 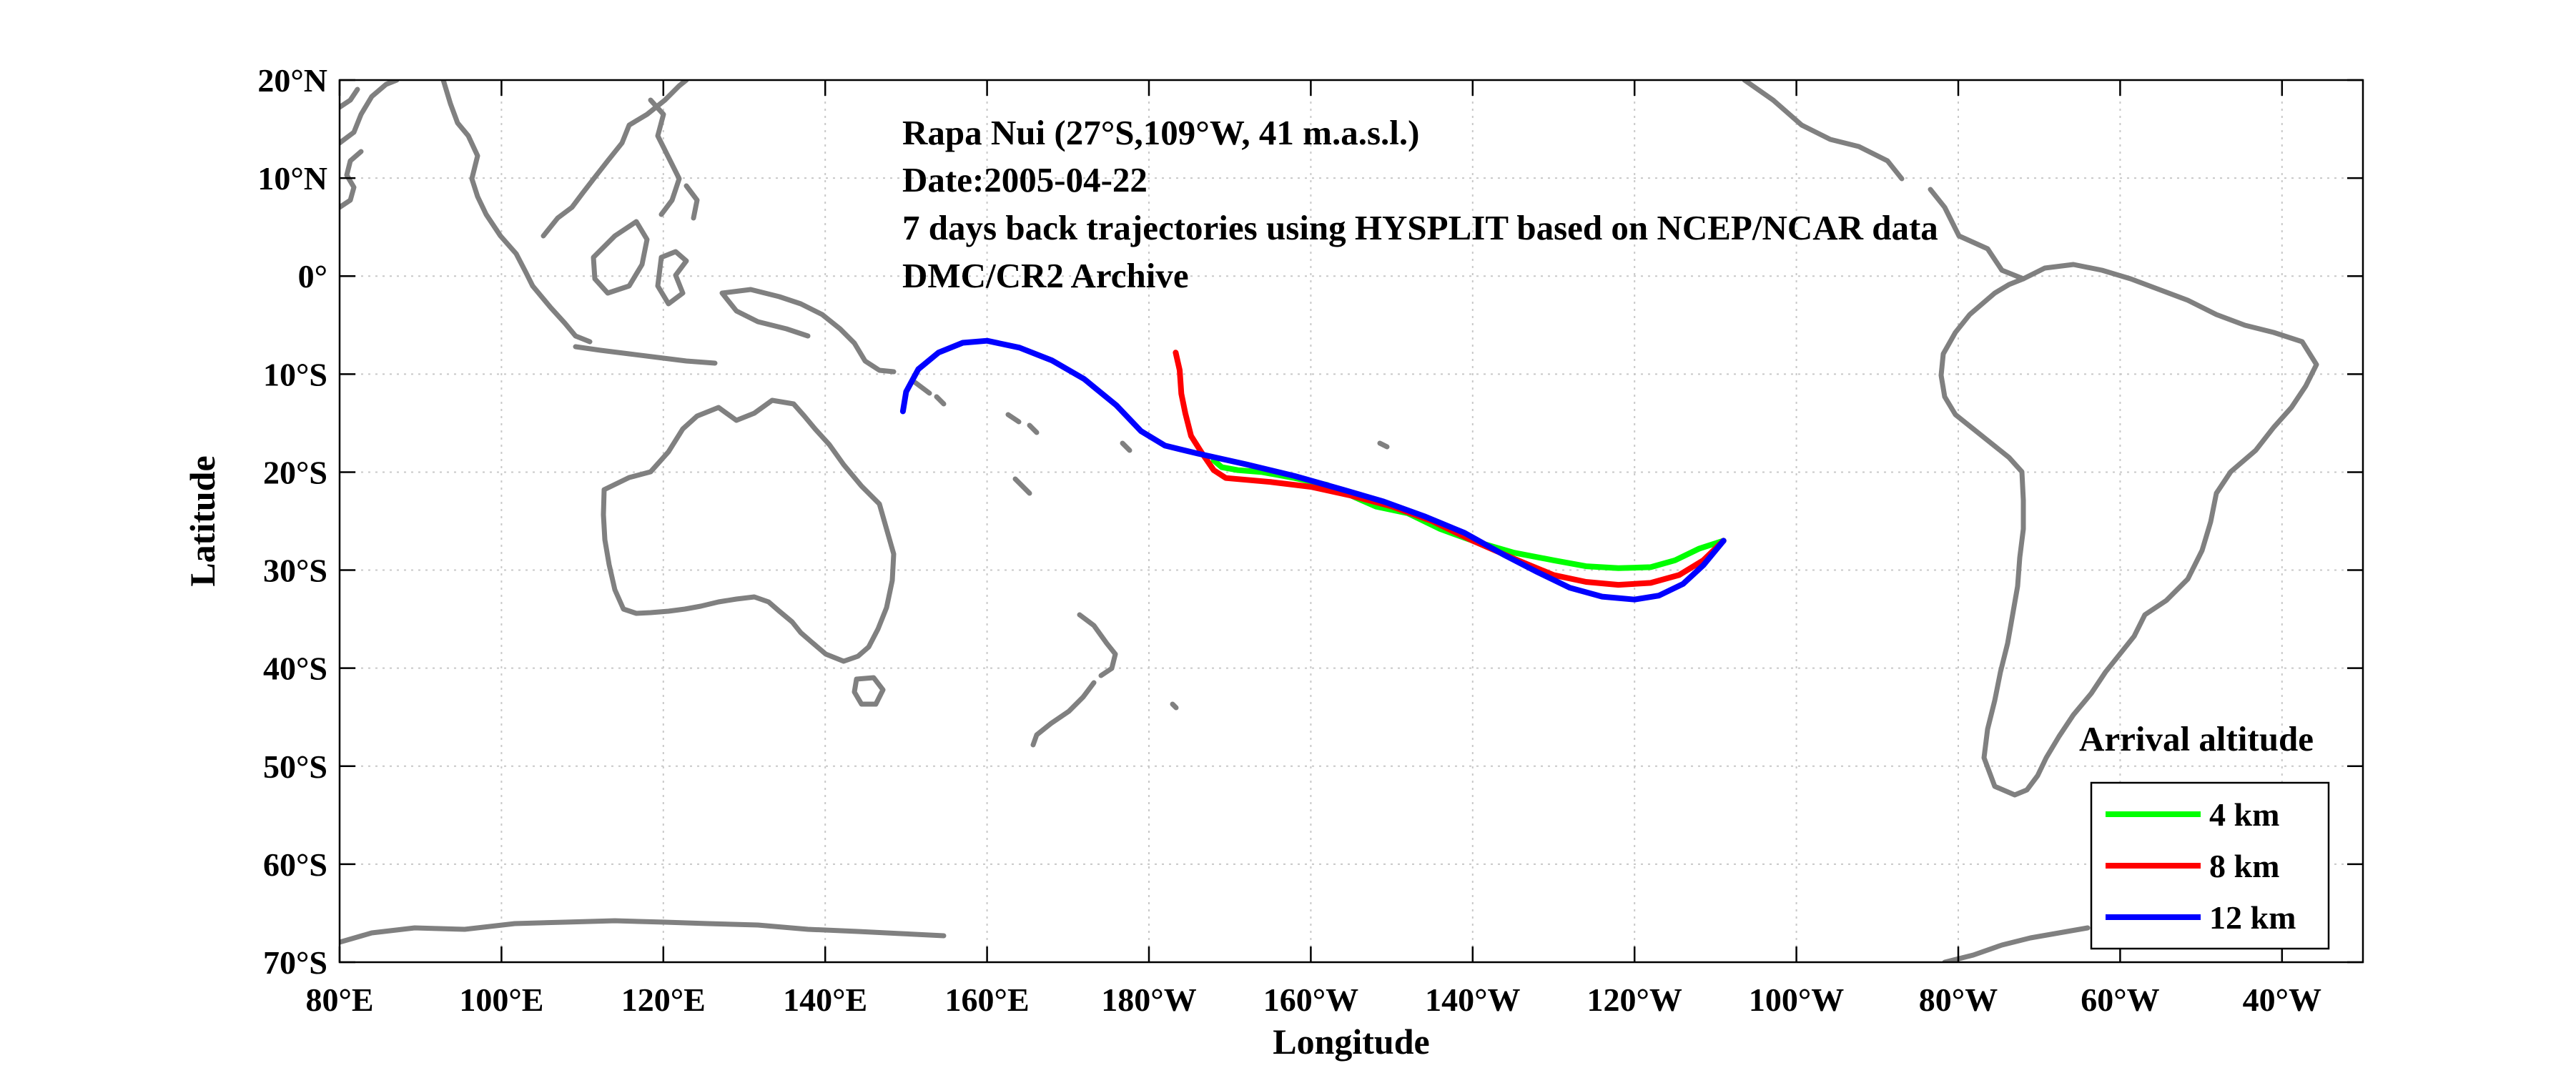 What do you see at coordinates (339, 999) in the screenshot?
I see `x-tick-label: 80°E` at bounding box center [339, 999].